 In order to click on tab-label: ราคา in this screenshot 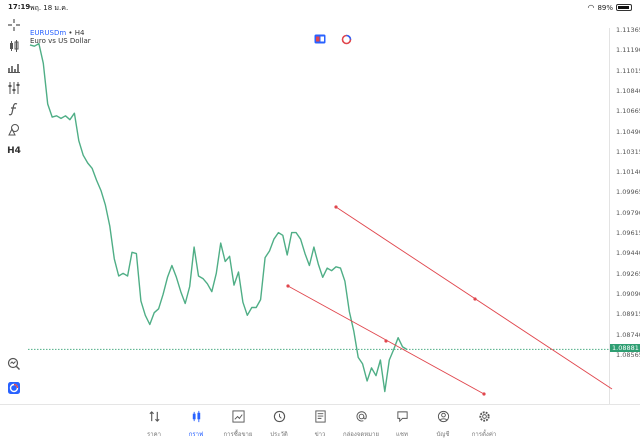, I will do `click(154, 434)`.